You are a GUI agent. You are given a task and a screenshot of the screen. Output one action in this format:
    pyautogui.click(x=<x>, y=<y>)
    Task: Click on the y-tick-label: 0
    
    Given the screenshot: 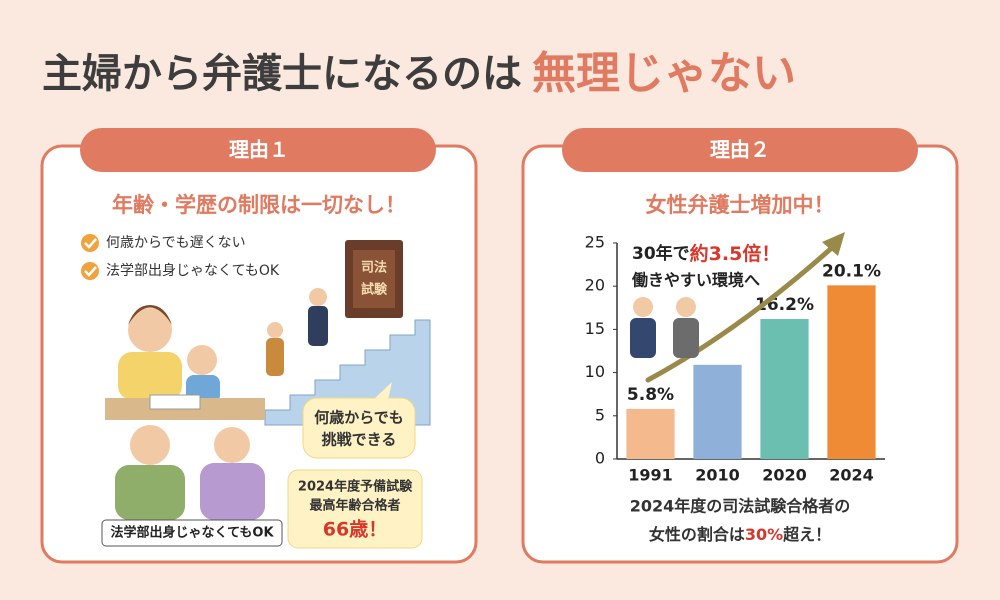 What is the action you would take?
    pyautogui.click(x=600, y=458)
    